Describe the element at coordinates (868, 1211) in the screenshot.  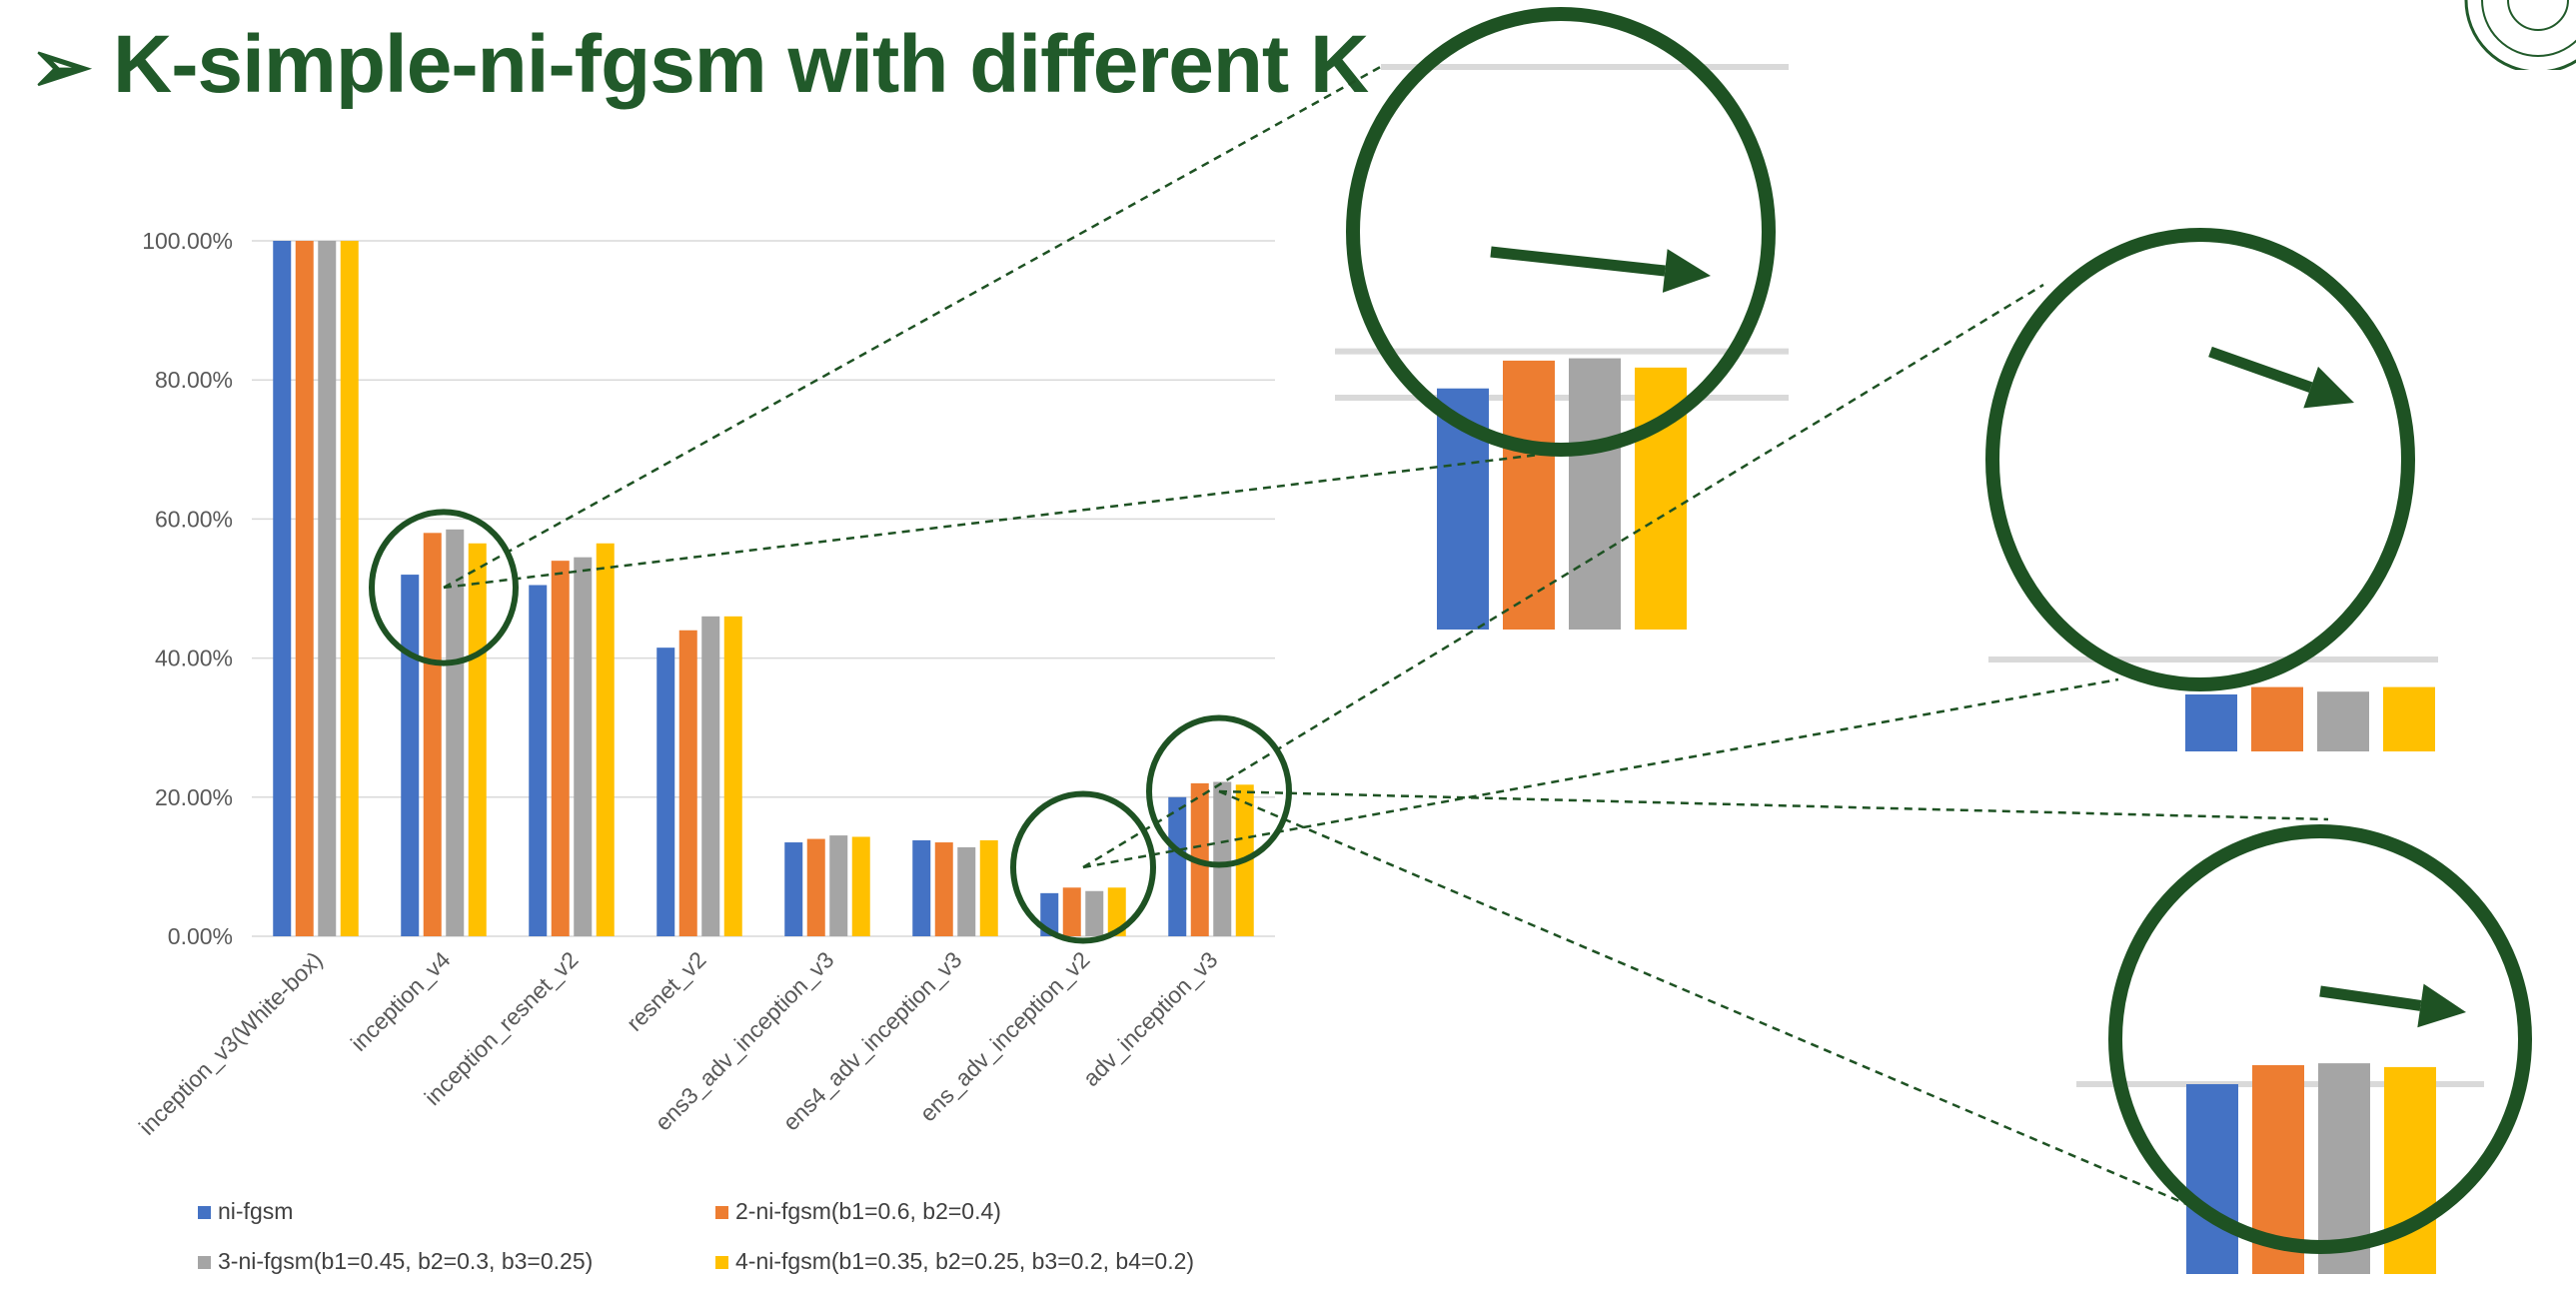
I see `legend-label: 2-ni-fgsm(b1=0.6, b2=0.4)` at that location.